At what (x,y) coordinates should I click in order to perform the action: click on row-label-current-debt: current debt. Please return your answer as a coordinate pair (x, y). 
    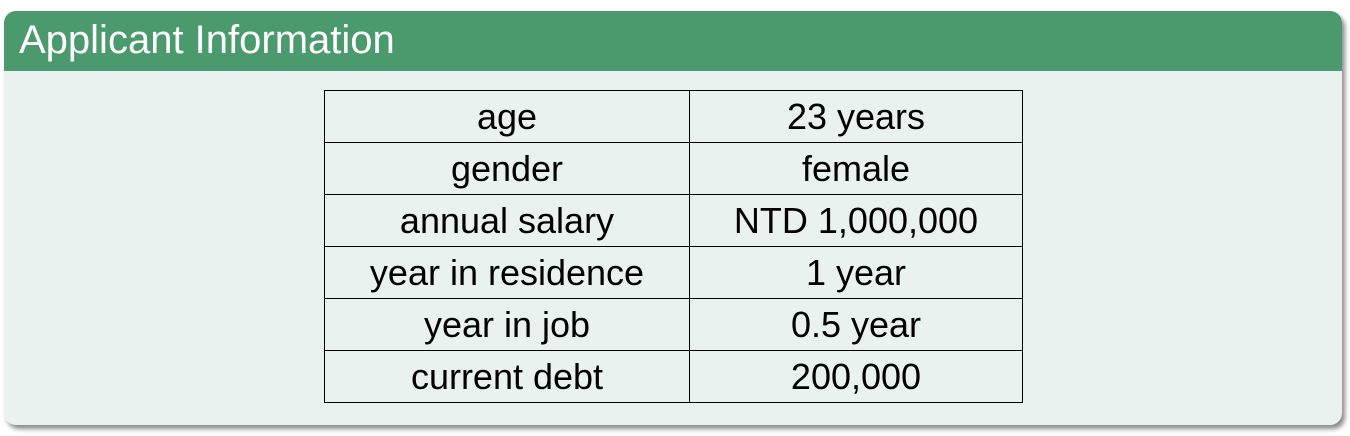
    Looking at the image, I should click on (507, 376).